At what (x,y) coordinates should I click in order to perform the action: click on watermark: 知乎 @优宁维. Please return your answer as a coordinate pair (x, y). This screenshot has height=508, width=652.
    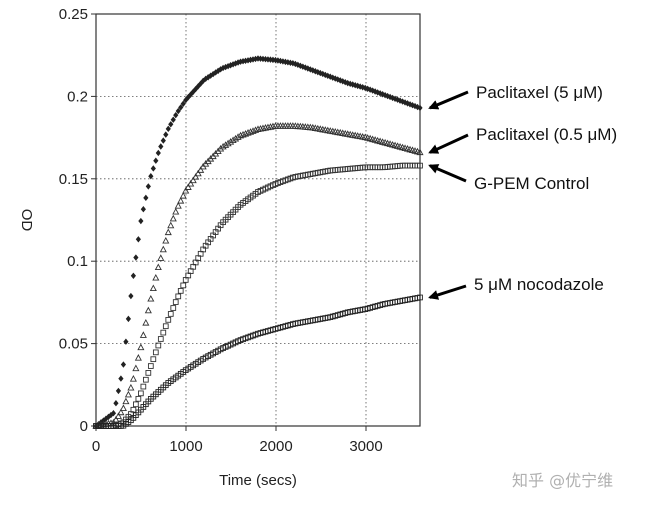
    Looking at the image, I should click on (562, 480).